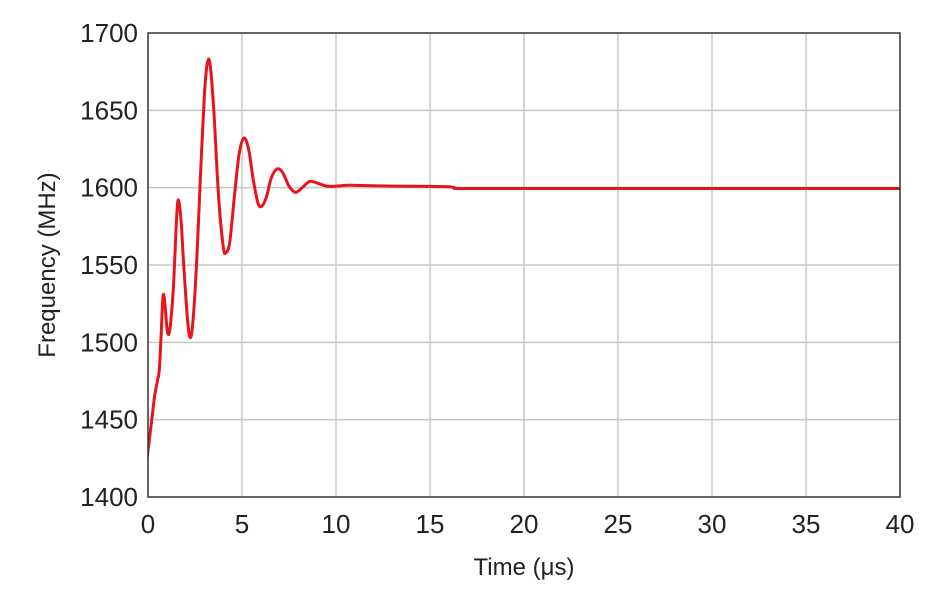 Image resolution: width=950 pixels, height=599 pixels. What do you see at coordinates (148, 524) in the screenshot?
I see `x-tick-label-0: 0` at bounding box center [148, 524].